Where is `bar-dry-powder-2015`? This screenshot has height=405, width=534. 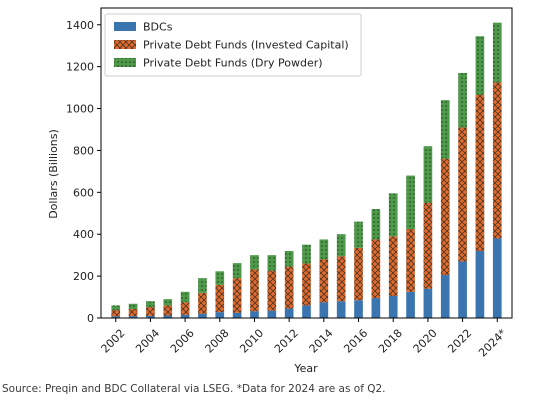 bar-dry-powder-2015 is located at coordinates (341, 245).